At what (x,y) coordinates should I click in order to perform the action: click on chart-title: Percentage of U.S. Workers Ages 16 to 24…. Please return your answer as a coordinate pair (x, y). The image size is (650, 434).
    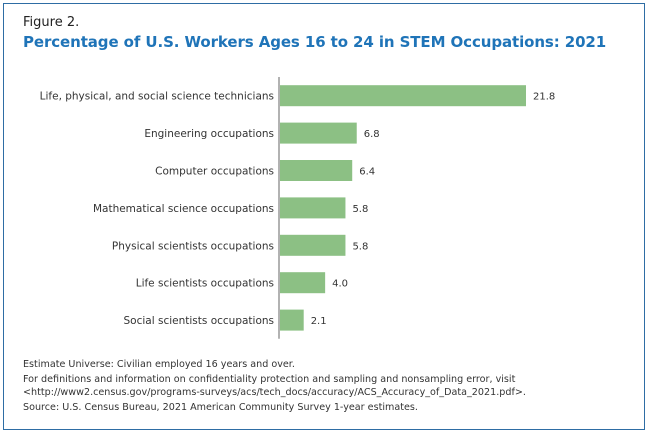
    Looking at the image, I should click on (315, 42).